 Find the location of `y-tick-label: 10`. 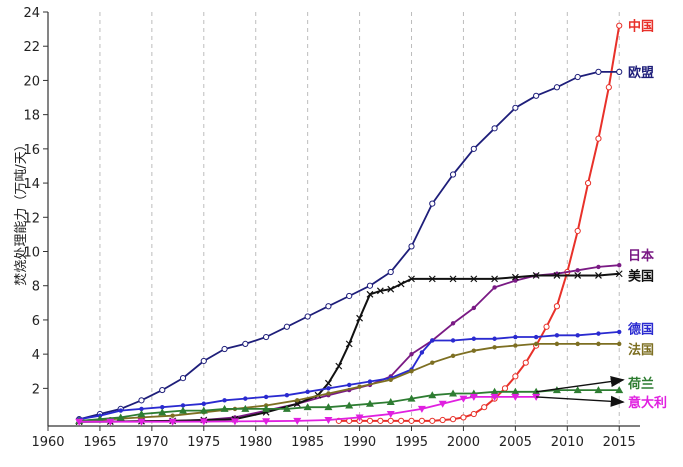

y-tick-label: 10 is located at coordinates (31, 253).